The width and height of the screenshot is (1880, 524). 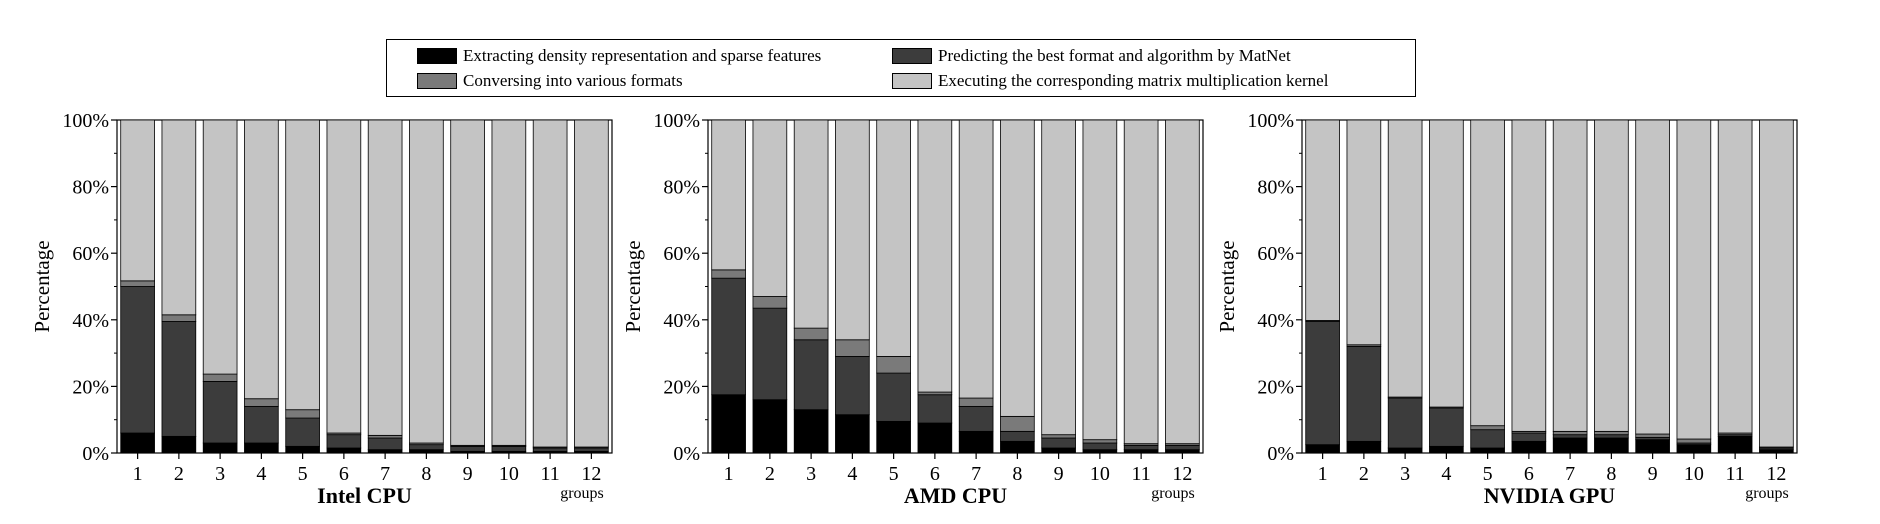 What do you see at coordinates (955, 495) in the screenshot?
I see `chart-title: AMD CPU` at bounding box center [955, 495].